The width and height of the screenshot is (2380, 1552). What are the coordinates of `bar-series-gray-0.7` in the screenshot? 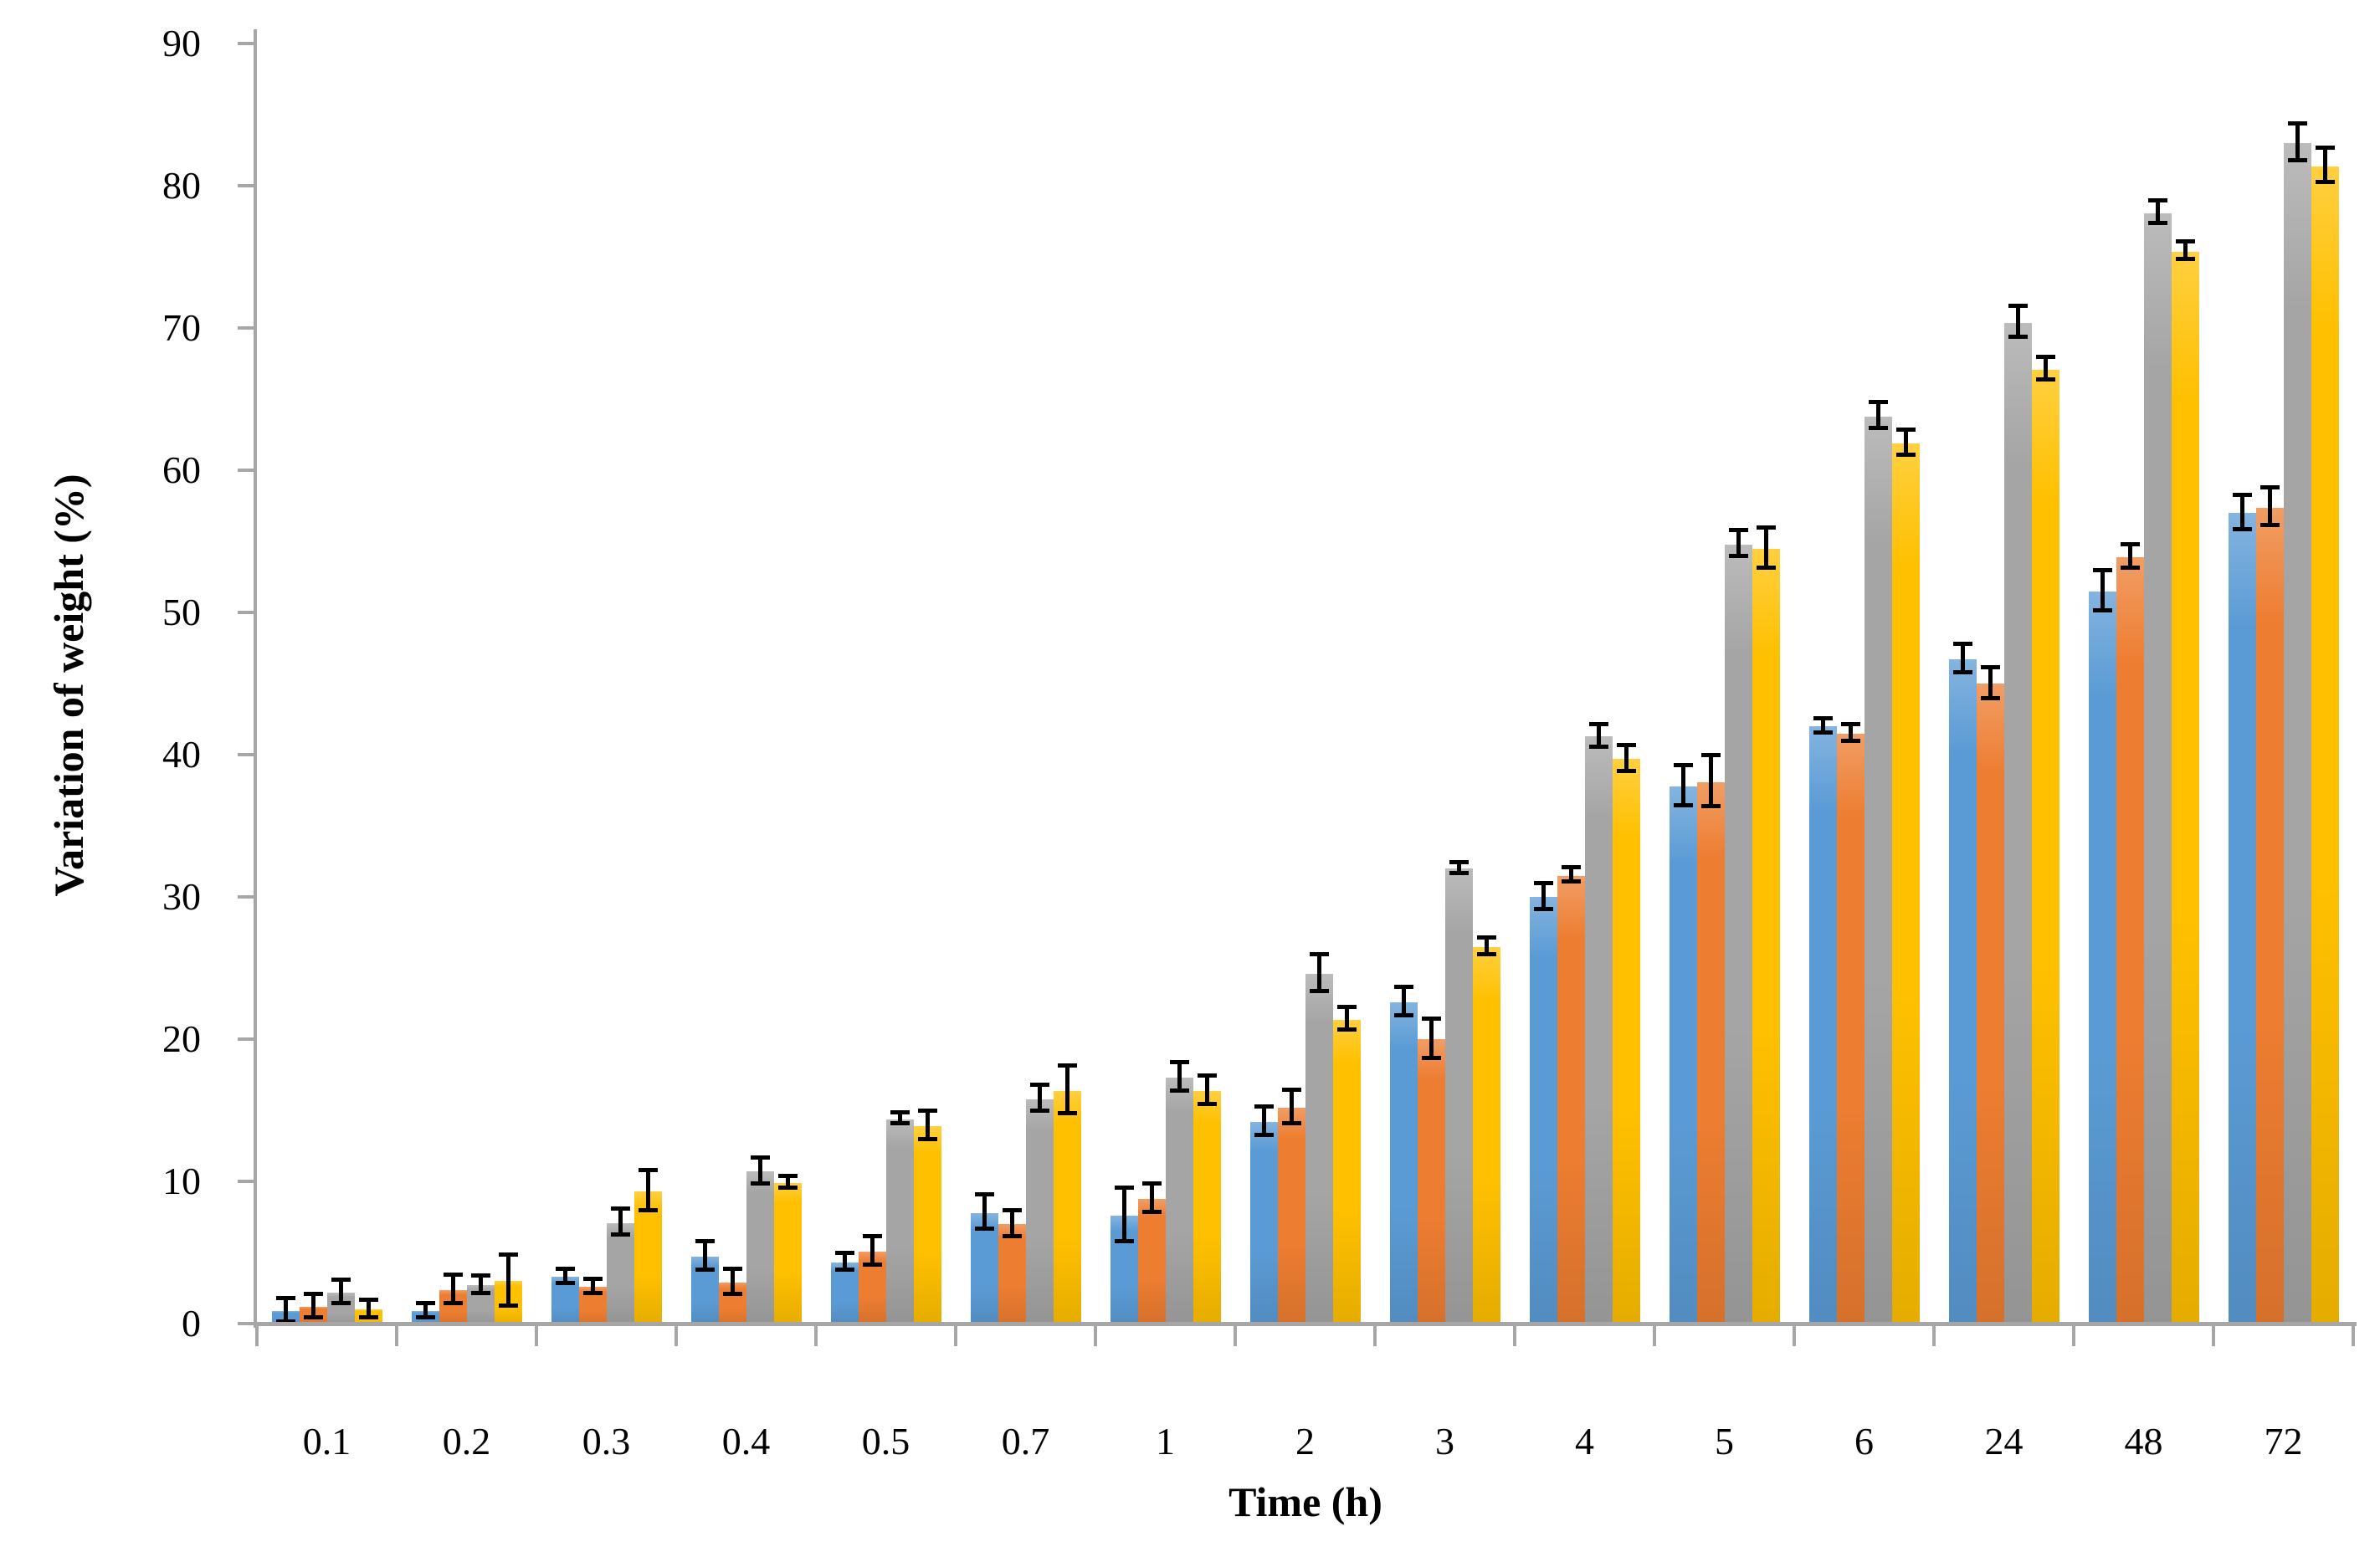 It's located at (1039, 1212).